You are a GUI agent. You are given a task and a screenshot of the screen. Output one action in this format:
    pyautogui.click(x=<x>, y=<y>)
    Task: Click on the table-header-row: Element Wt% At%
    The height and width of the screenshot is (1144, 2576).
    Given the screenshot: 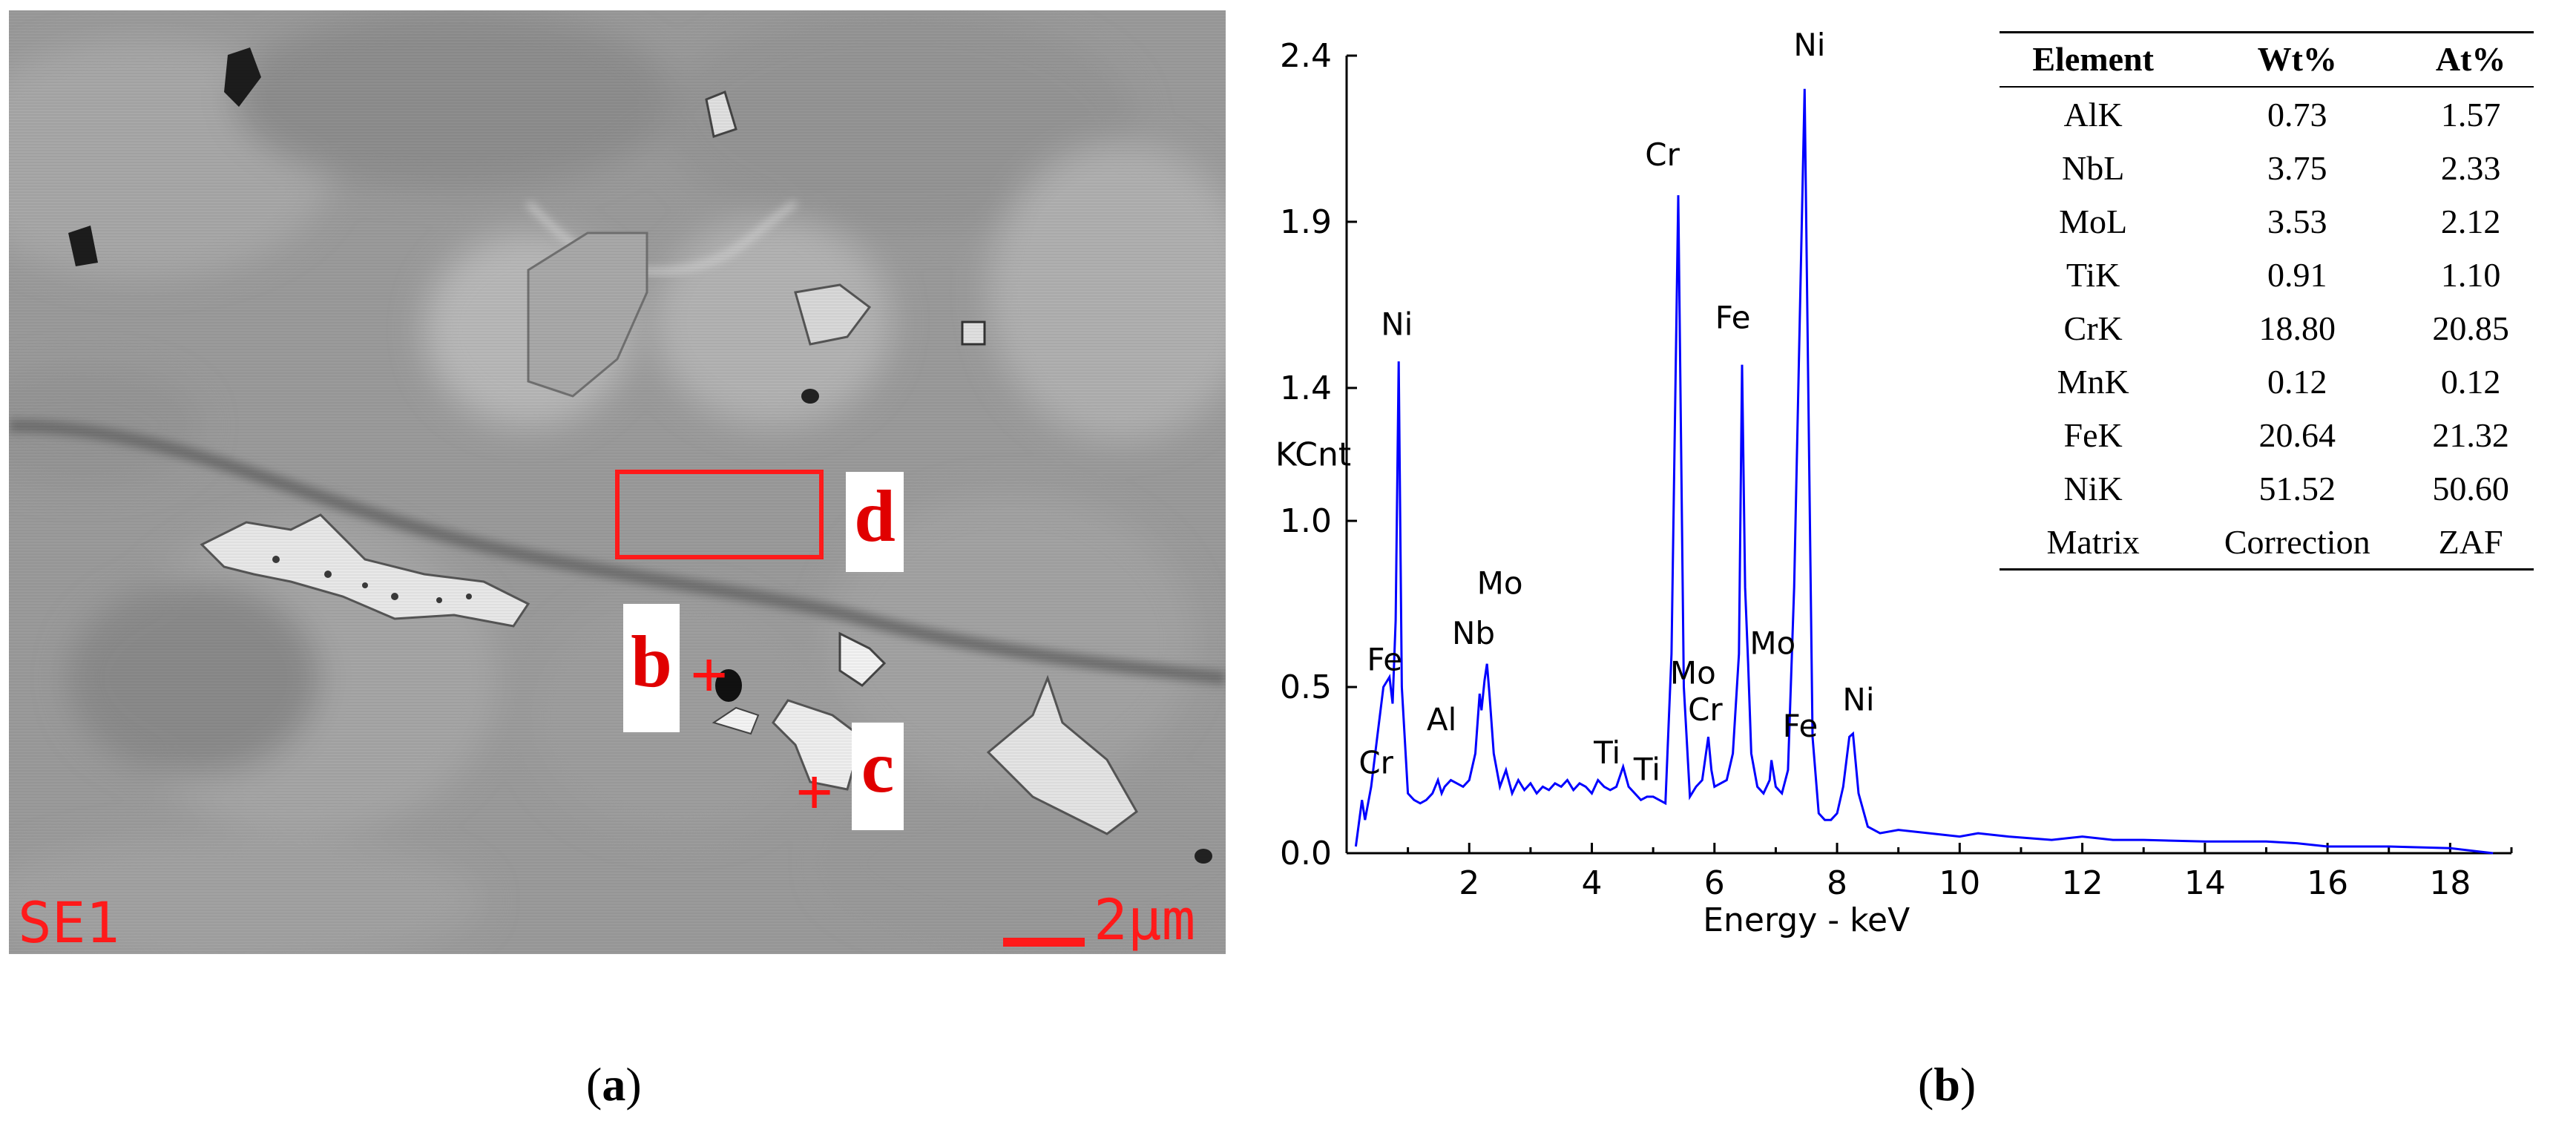 What is the action you would take?
    pyautogui.click(x=2267, y=59)
    